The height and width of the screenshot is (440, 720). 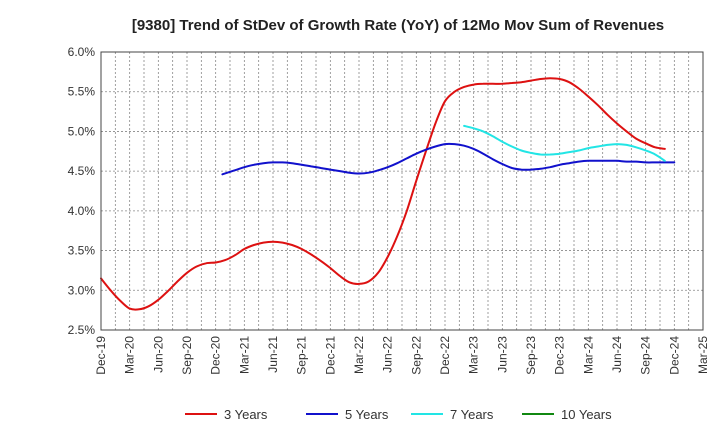 What do you see at coordinates (82, 290) in the screenshot?
I see `y-tick-label: 3.0%` at bounding box center [82, 290].